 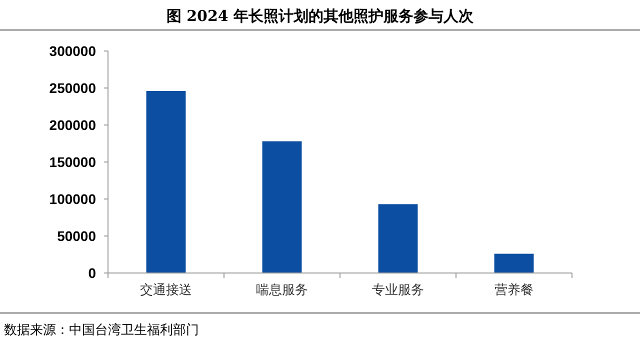 I want to click on y-tick-label: 250000, so click(x=72, y=88).